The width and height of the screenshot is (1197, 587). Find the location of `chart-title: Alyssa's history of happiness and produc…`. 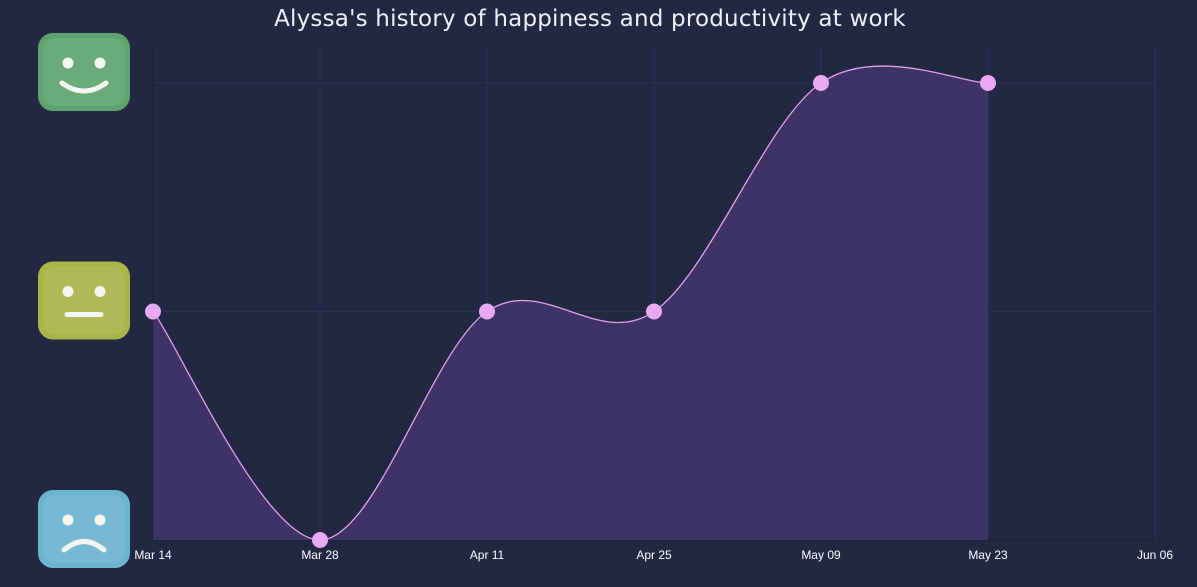

chart-title: Alyssa's history of happiness and produc… is located at coordinates (590, 19).